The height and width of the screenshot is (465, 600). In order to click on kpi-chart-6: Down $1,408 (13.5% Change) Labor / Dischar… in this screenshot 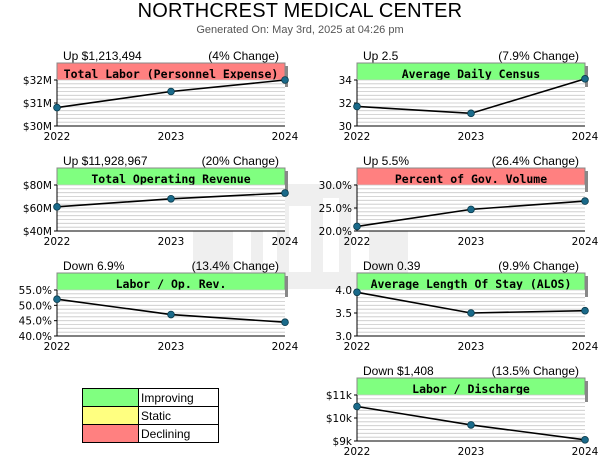, I will do `click(462, 411)`.